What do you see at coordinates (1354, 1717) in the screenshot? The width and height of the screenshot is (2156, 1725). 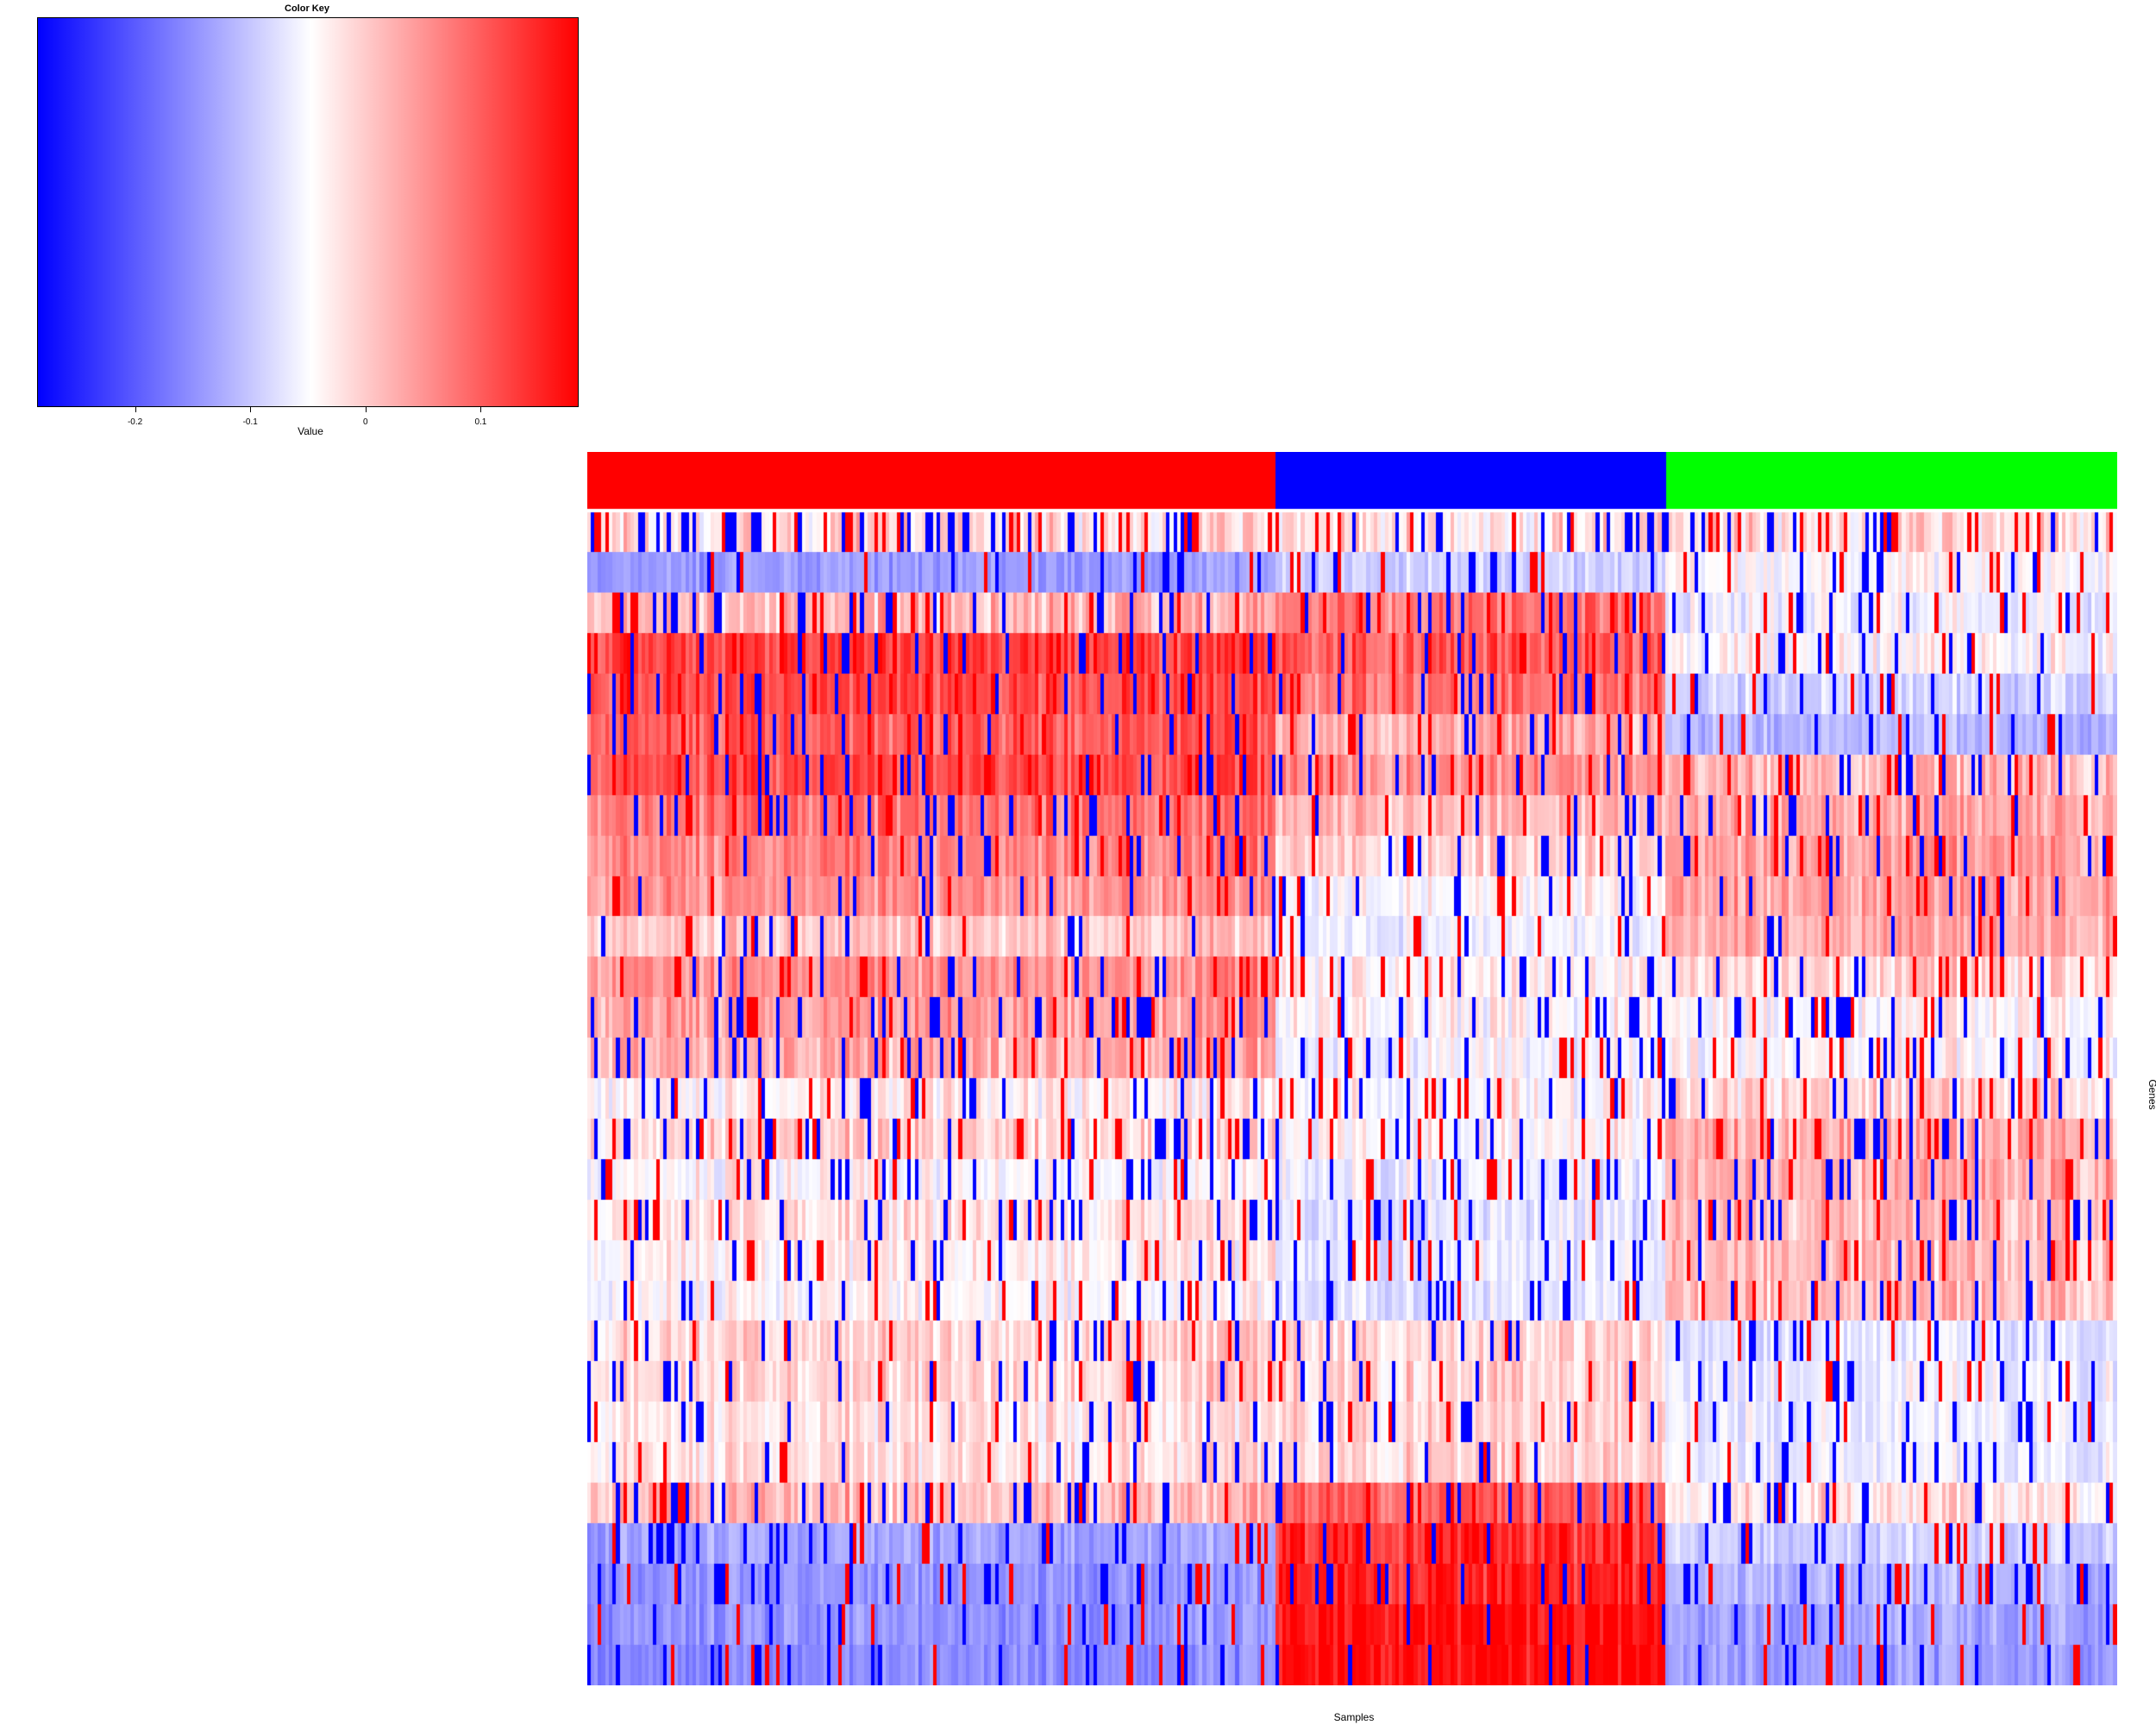 I see `x-axis-label: Samples` at bounding box center [1354, 1717].